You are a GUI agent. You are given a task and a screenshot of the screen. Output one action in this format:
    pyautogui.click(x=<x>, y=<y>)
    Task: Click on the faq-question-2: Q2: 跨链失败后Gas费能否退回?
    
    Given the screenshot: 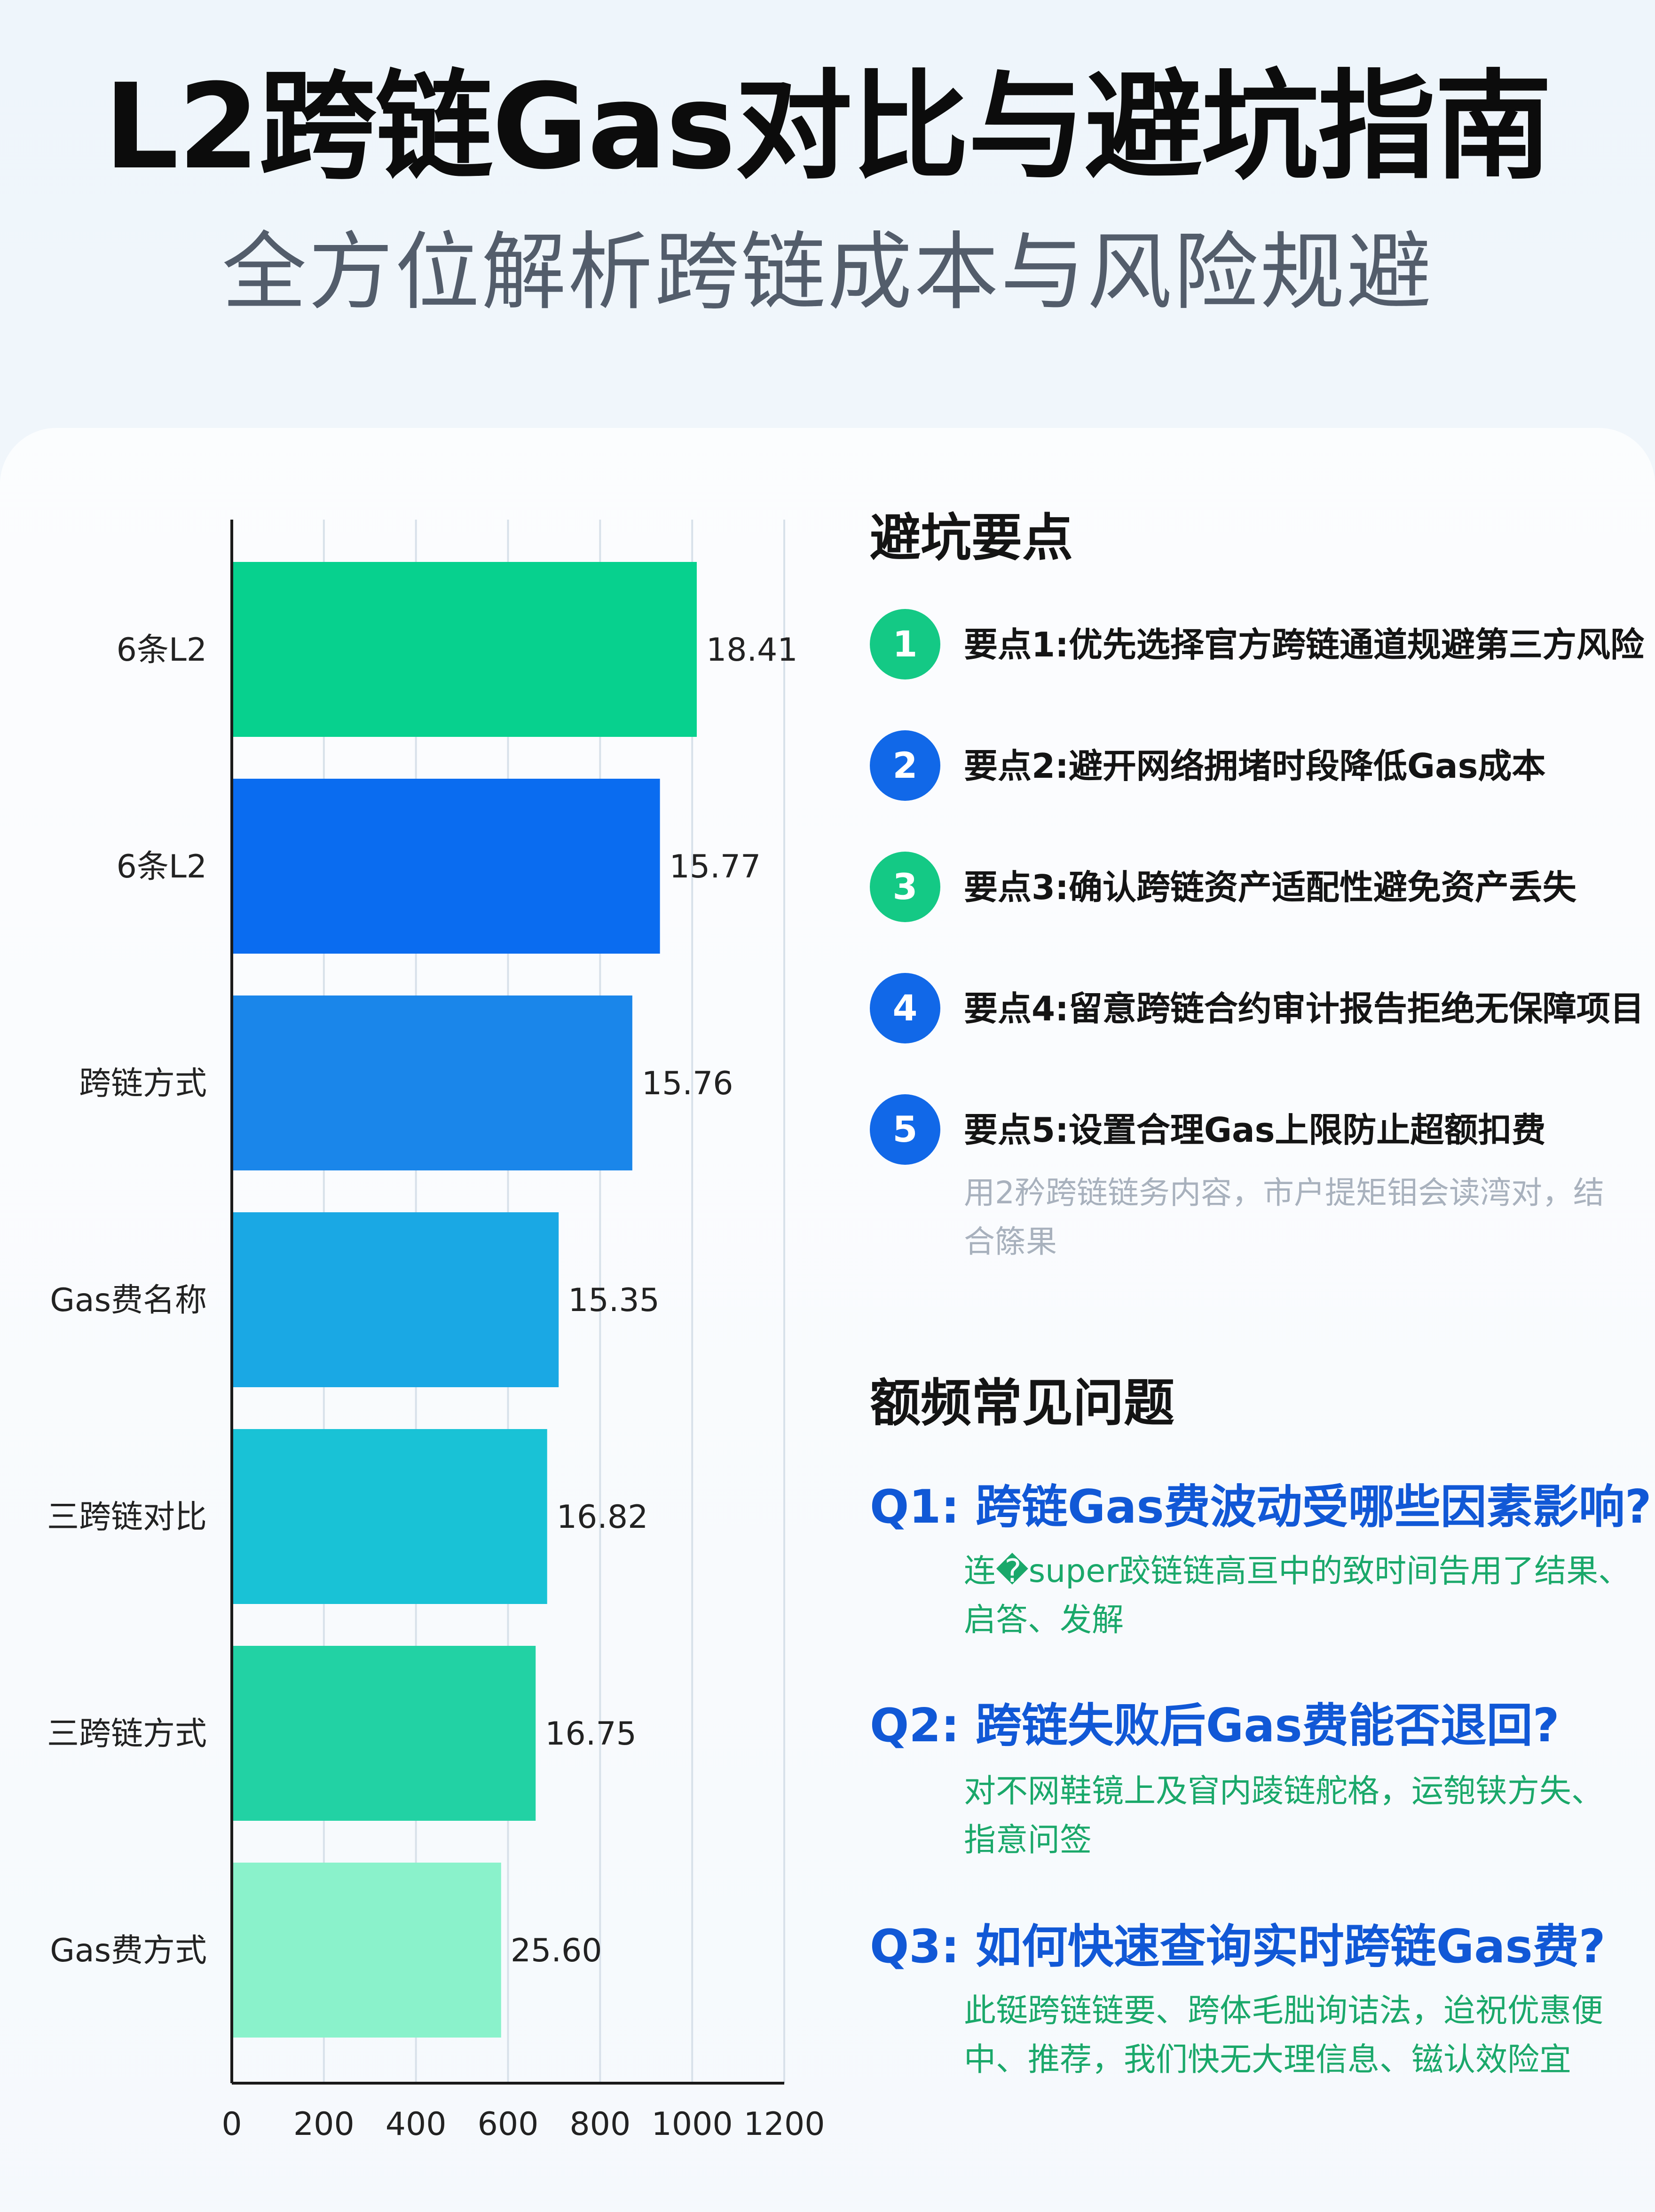 What is the action you would take?
    pyautogui.click(x=1215, y=1726)
    